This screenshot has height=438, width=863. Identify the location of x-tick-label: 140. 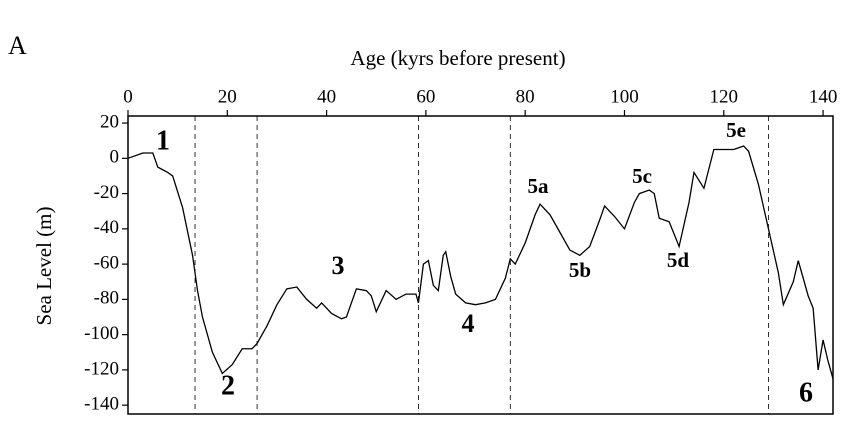
(823, 96).